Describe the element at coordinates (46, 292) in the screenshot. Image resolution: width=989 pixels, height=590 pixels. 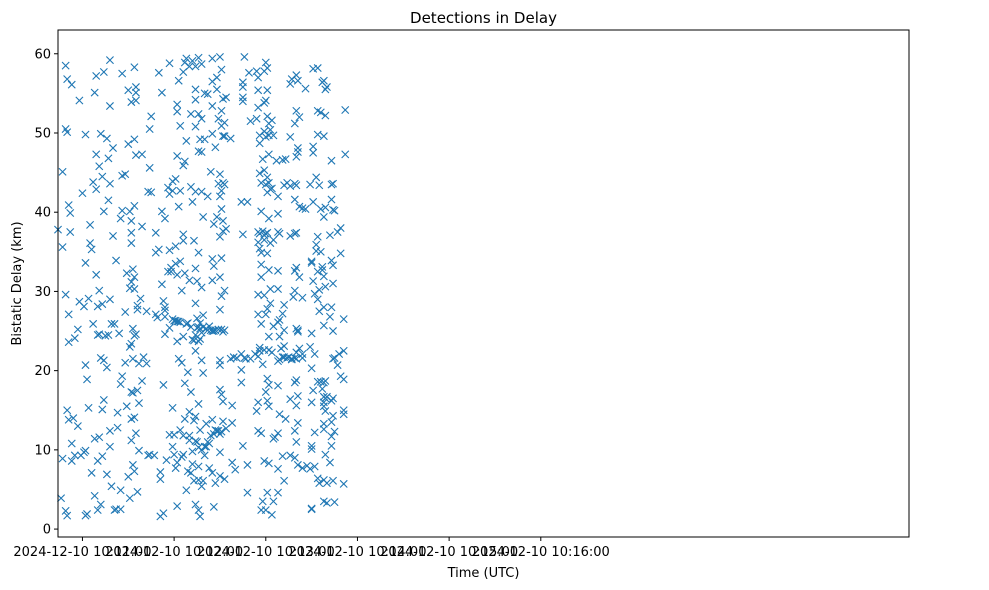
I see `y-axis: 0 10 20 30 40 50 60` at that location.